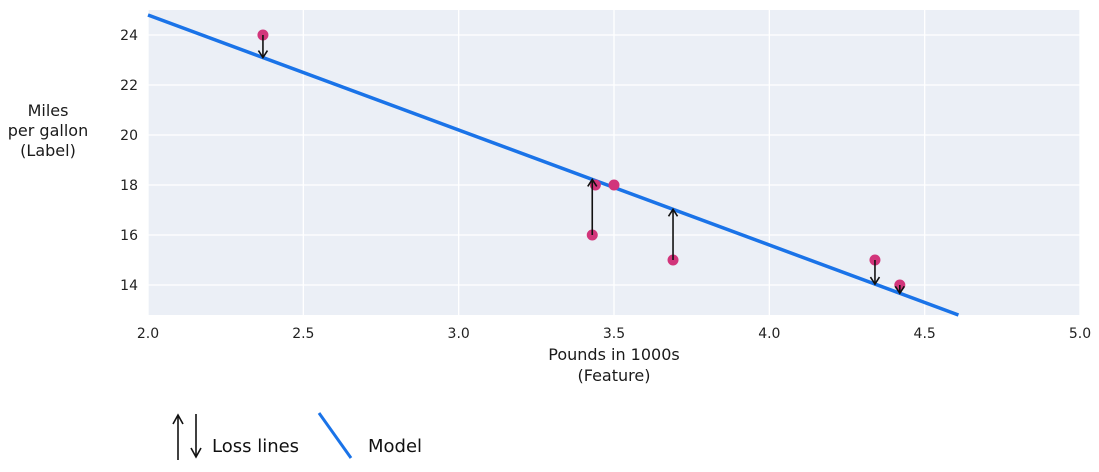 The height and width of the screenshot is (472, 1099). I want to click on down-arrowhead-icon, so click(196, 453).